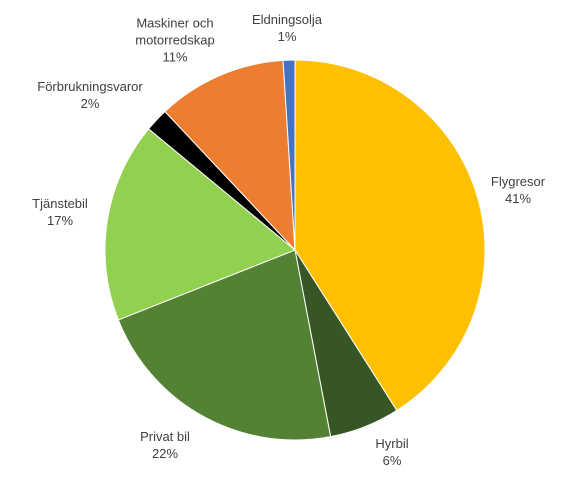 The image size is (565, 478). I want to click on value-label: 41%, so click(518, 198).